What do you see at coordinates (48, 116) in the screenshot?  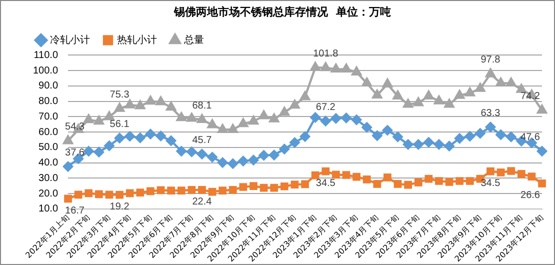 I see `y-tick-label: 70.0` at bounding box center [48, 116].